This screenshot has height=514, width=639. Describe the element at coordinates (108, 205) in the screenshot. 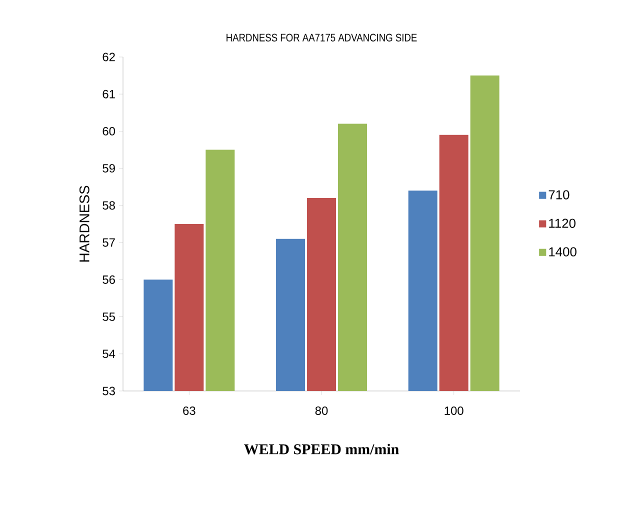

I see `y-tick-label: 58` at that location.